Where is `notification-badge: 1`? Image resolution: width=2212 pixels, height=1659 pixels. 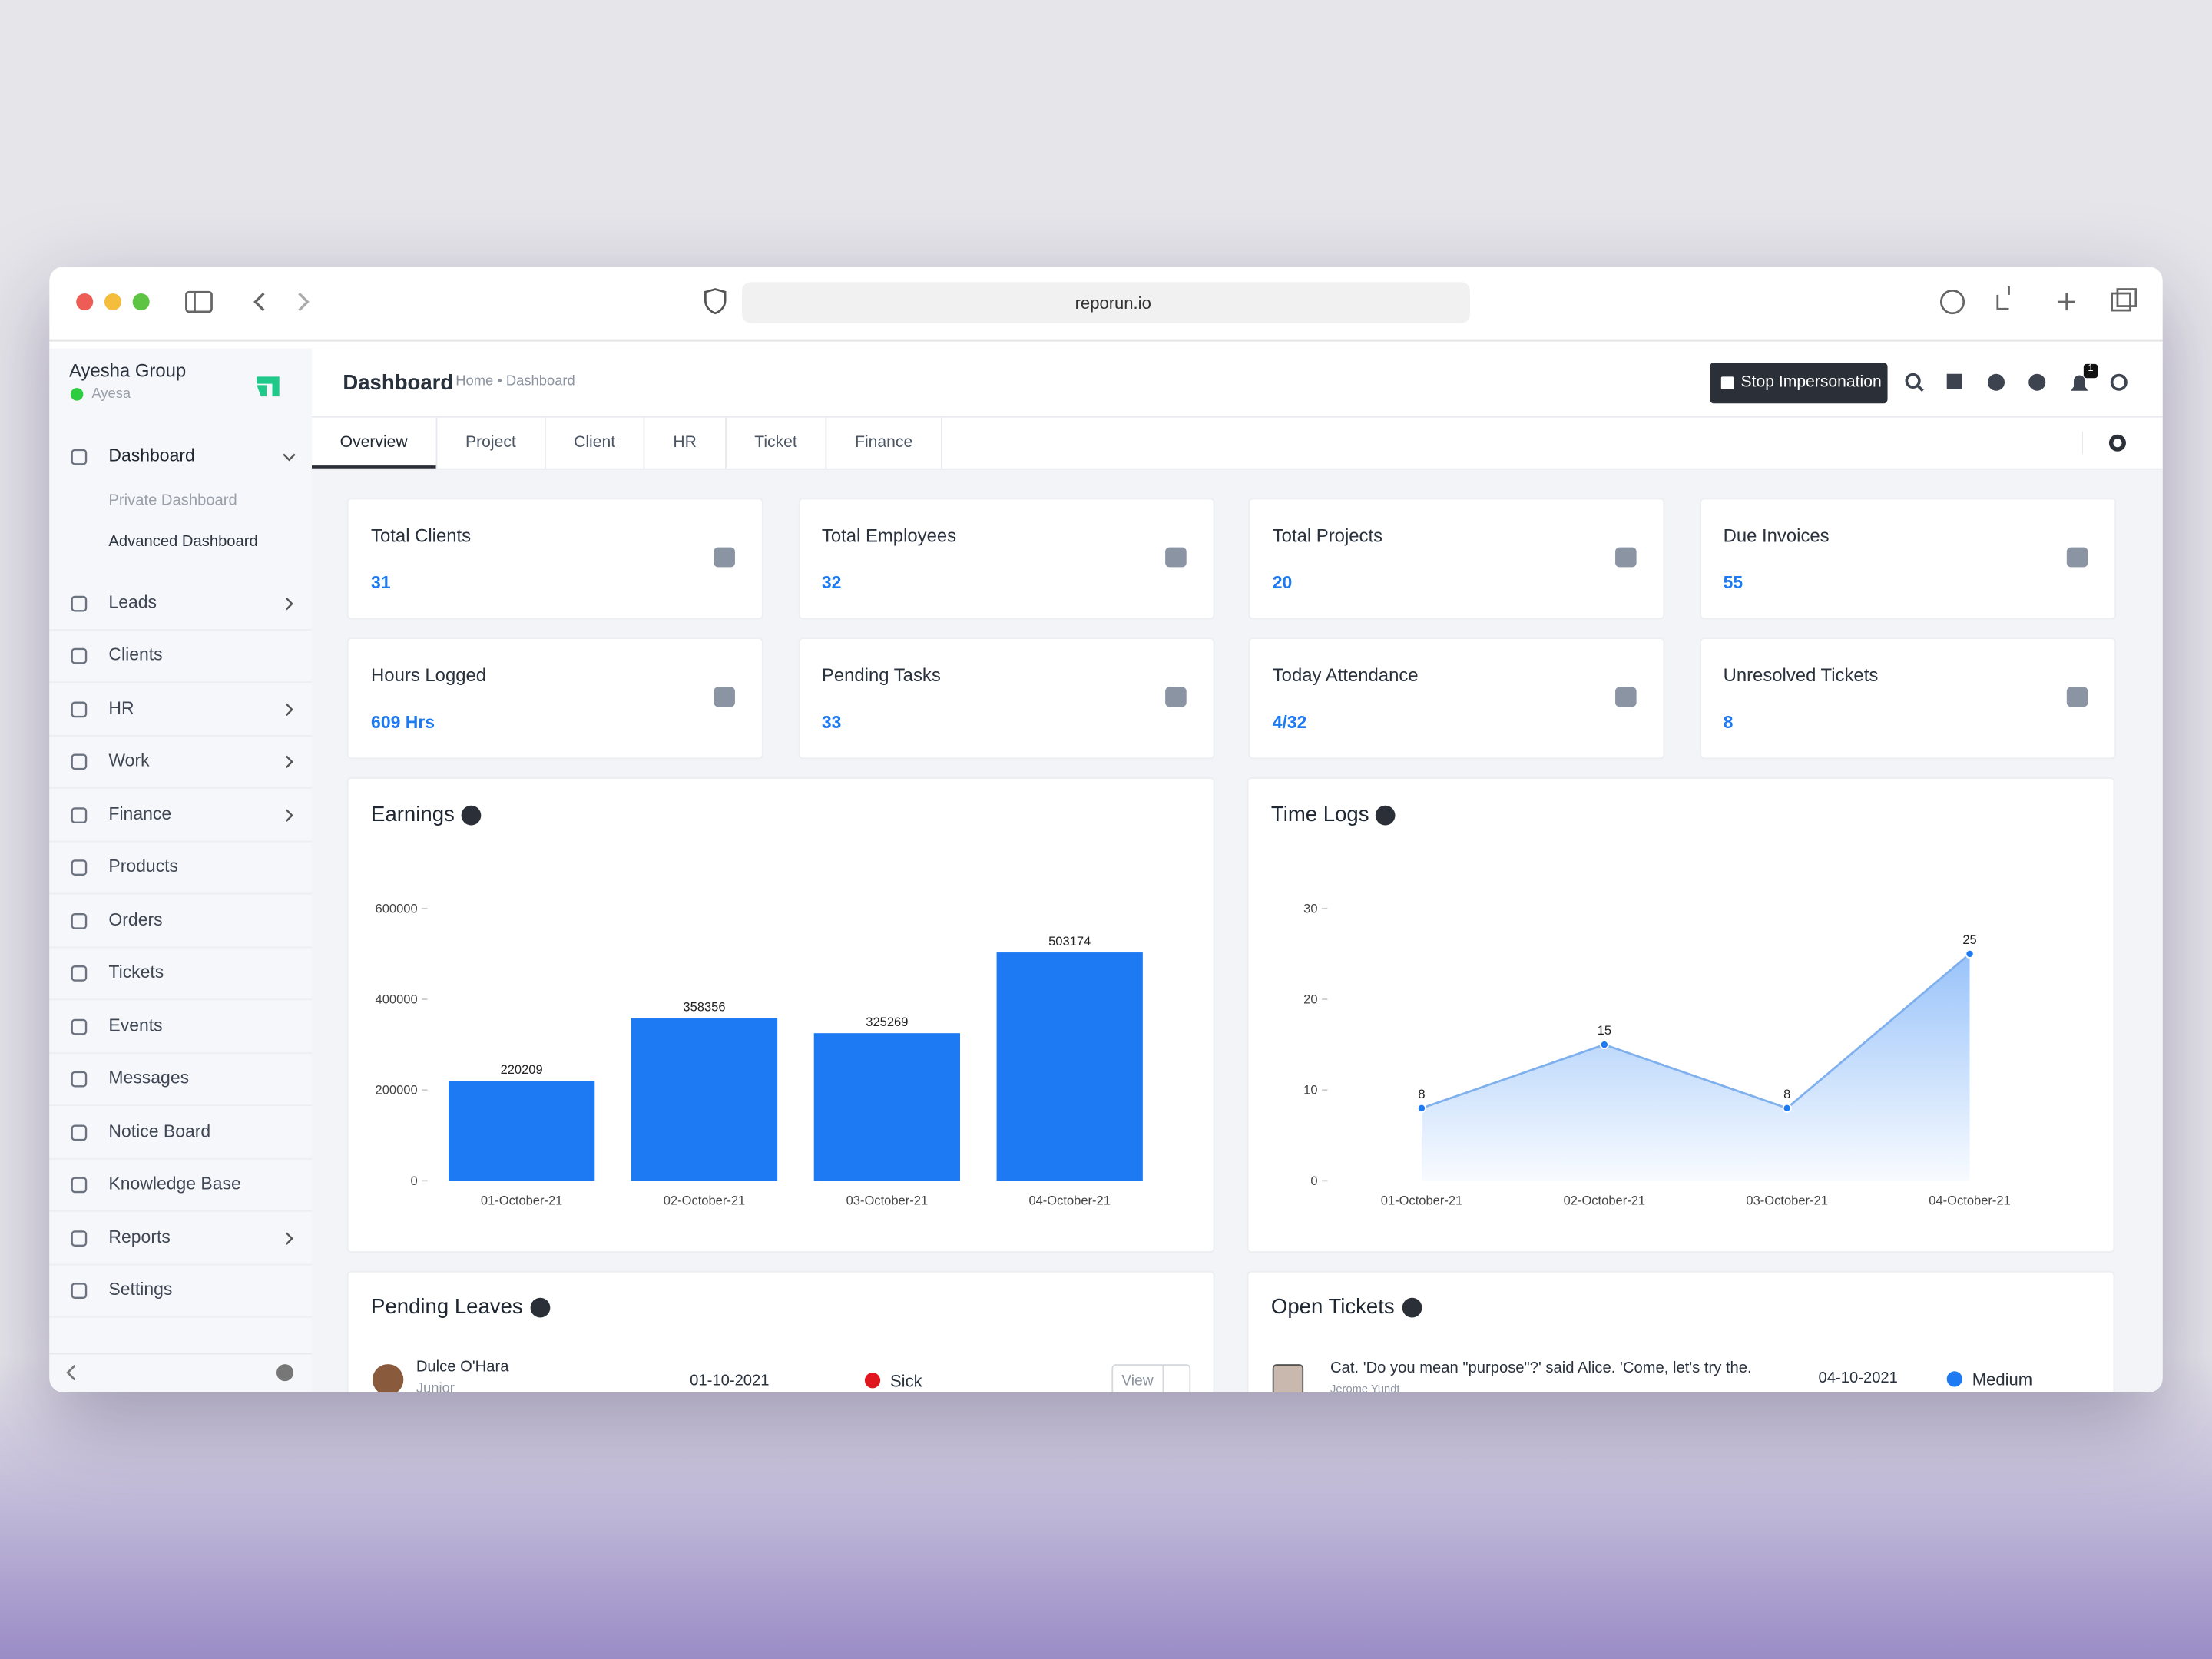
notification-badge: 1 is located at coordinates (2091, 368).